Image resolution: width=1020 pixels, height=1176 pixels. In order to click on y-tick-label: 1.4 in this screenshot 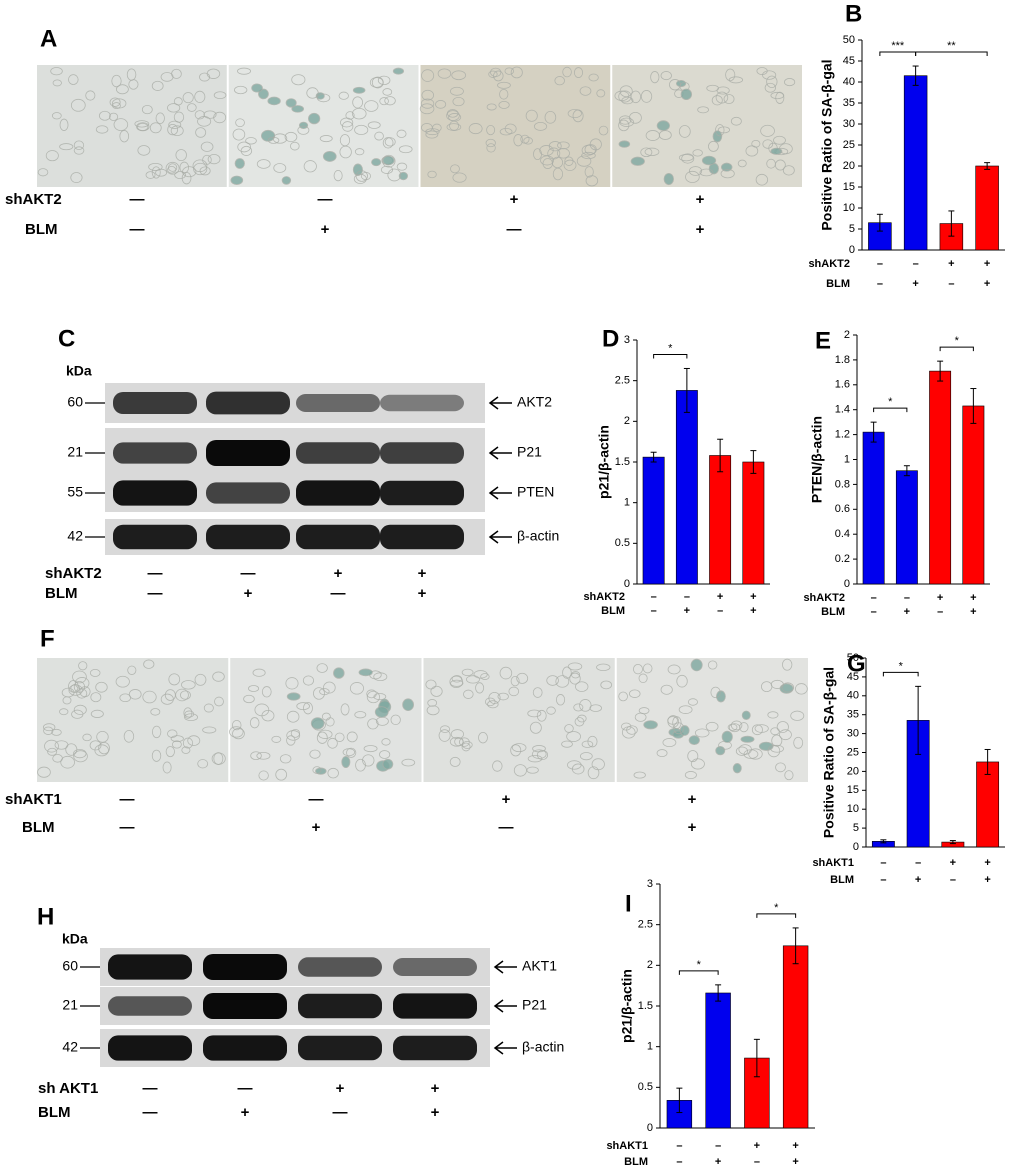, I will do `click(842, 410)`.